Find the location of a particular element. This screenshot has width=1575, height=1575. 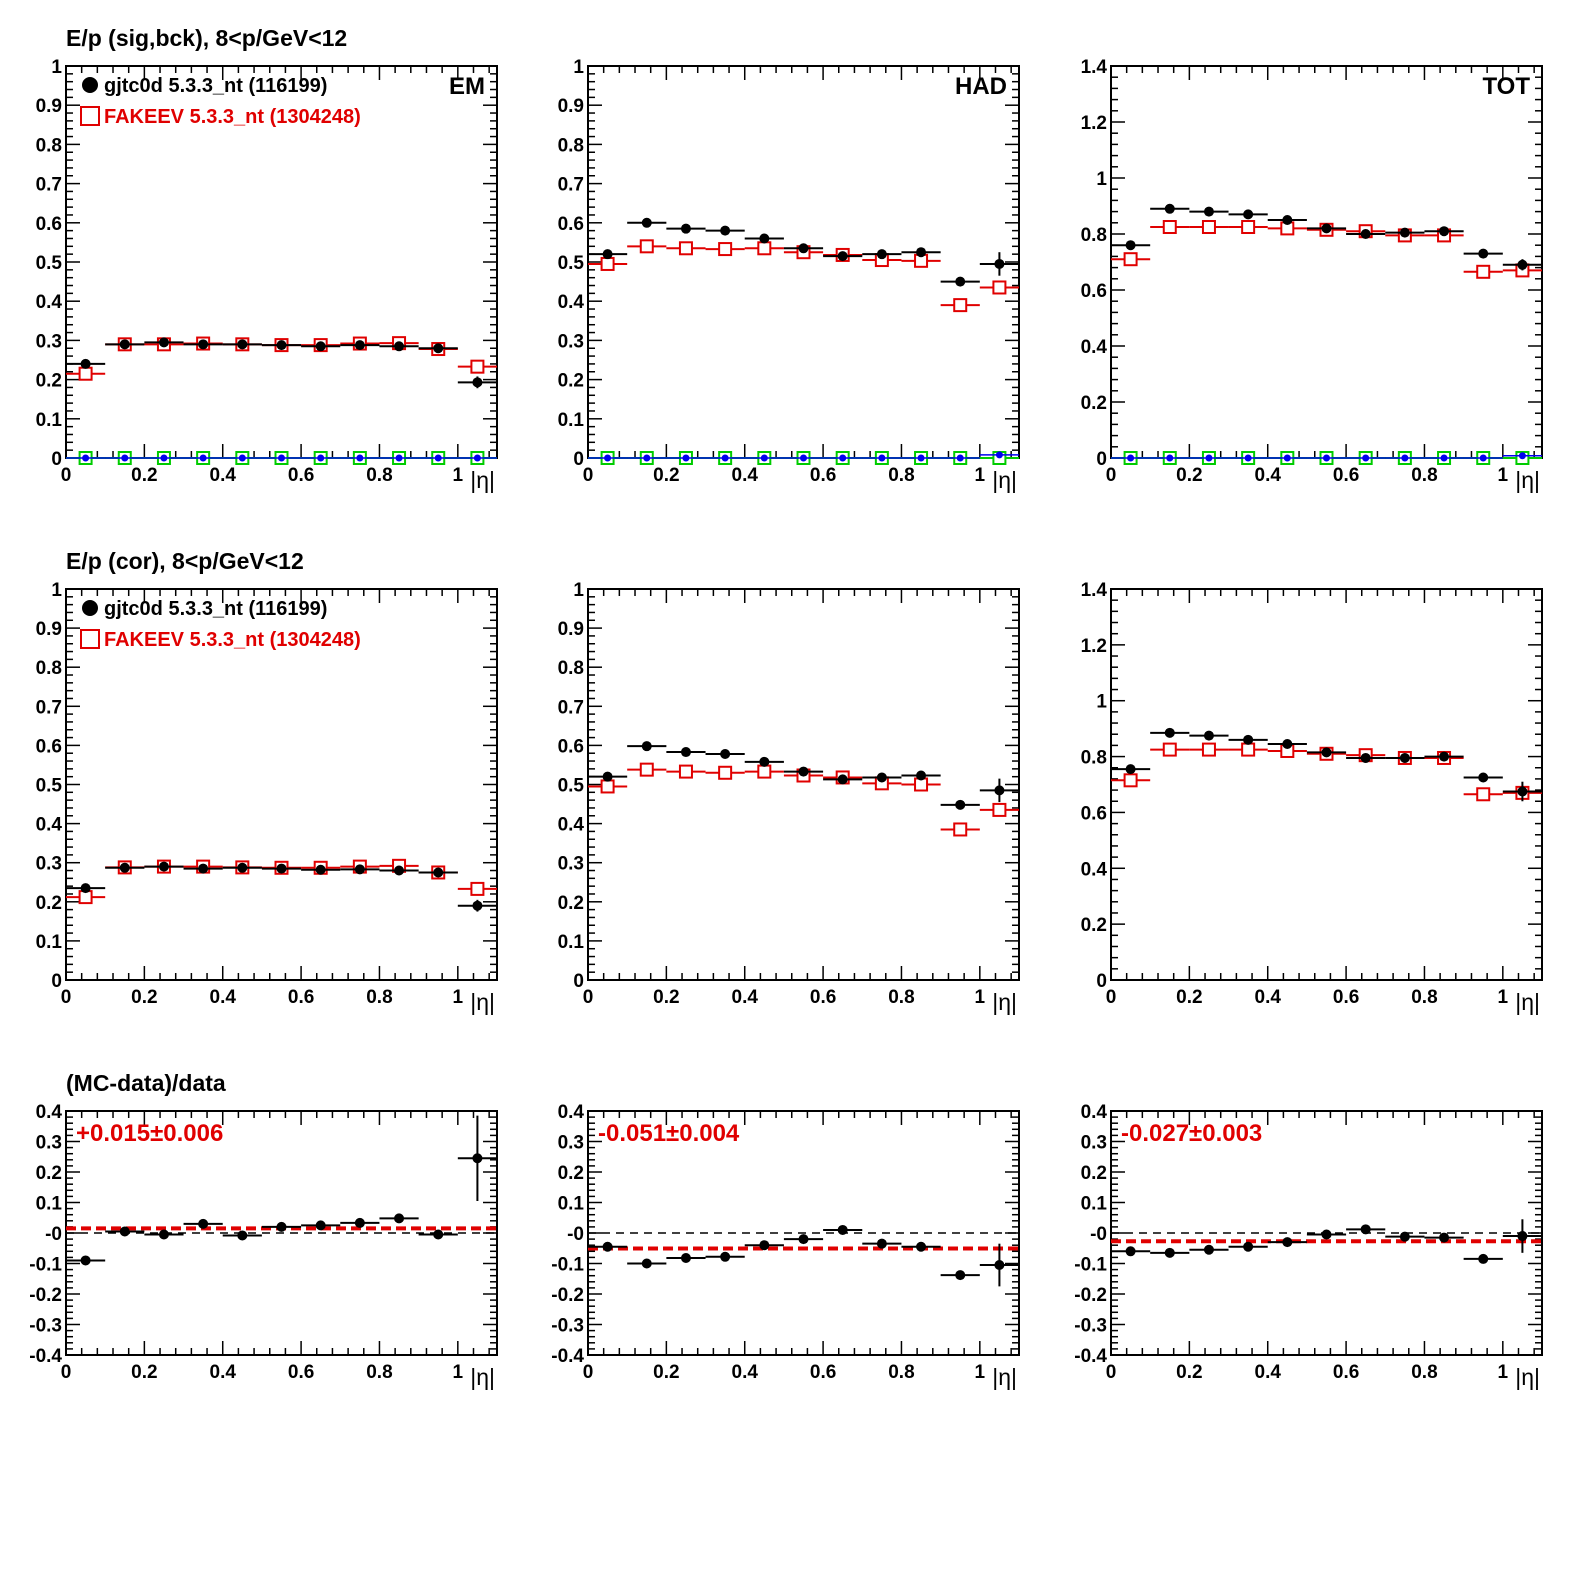

legend-marker-data is located at coordinates (90, 608).